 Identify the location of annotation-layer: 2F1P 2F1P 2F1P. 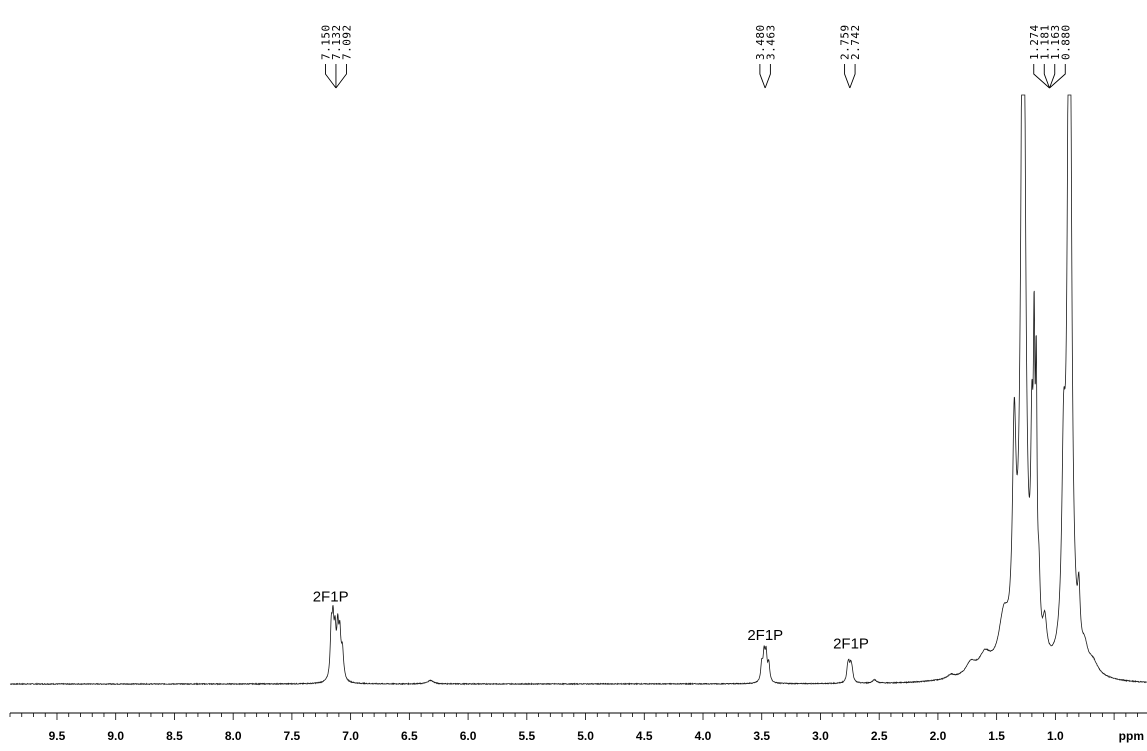
(591, 621).